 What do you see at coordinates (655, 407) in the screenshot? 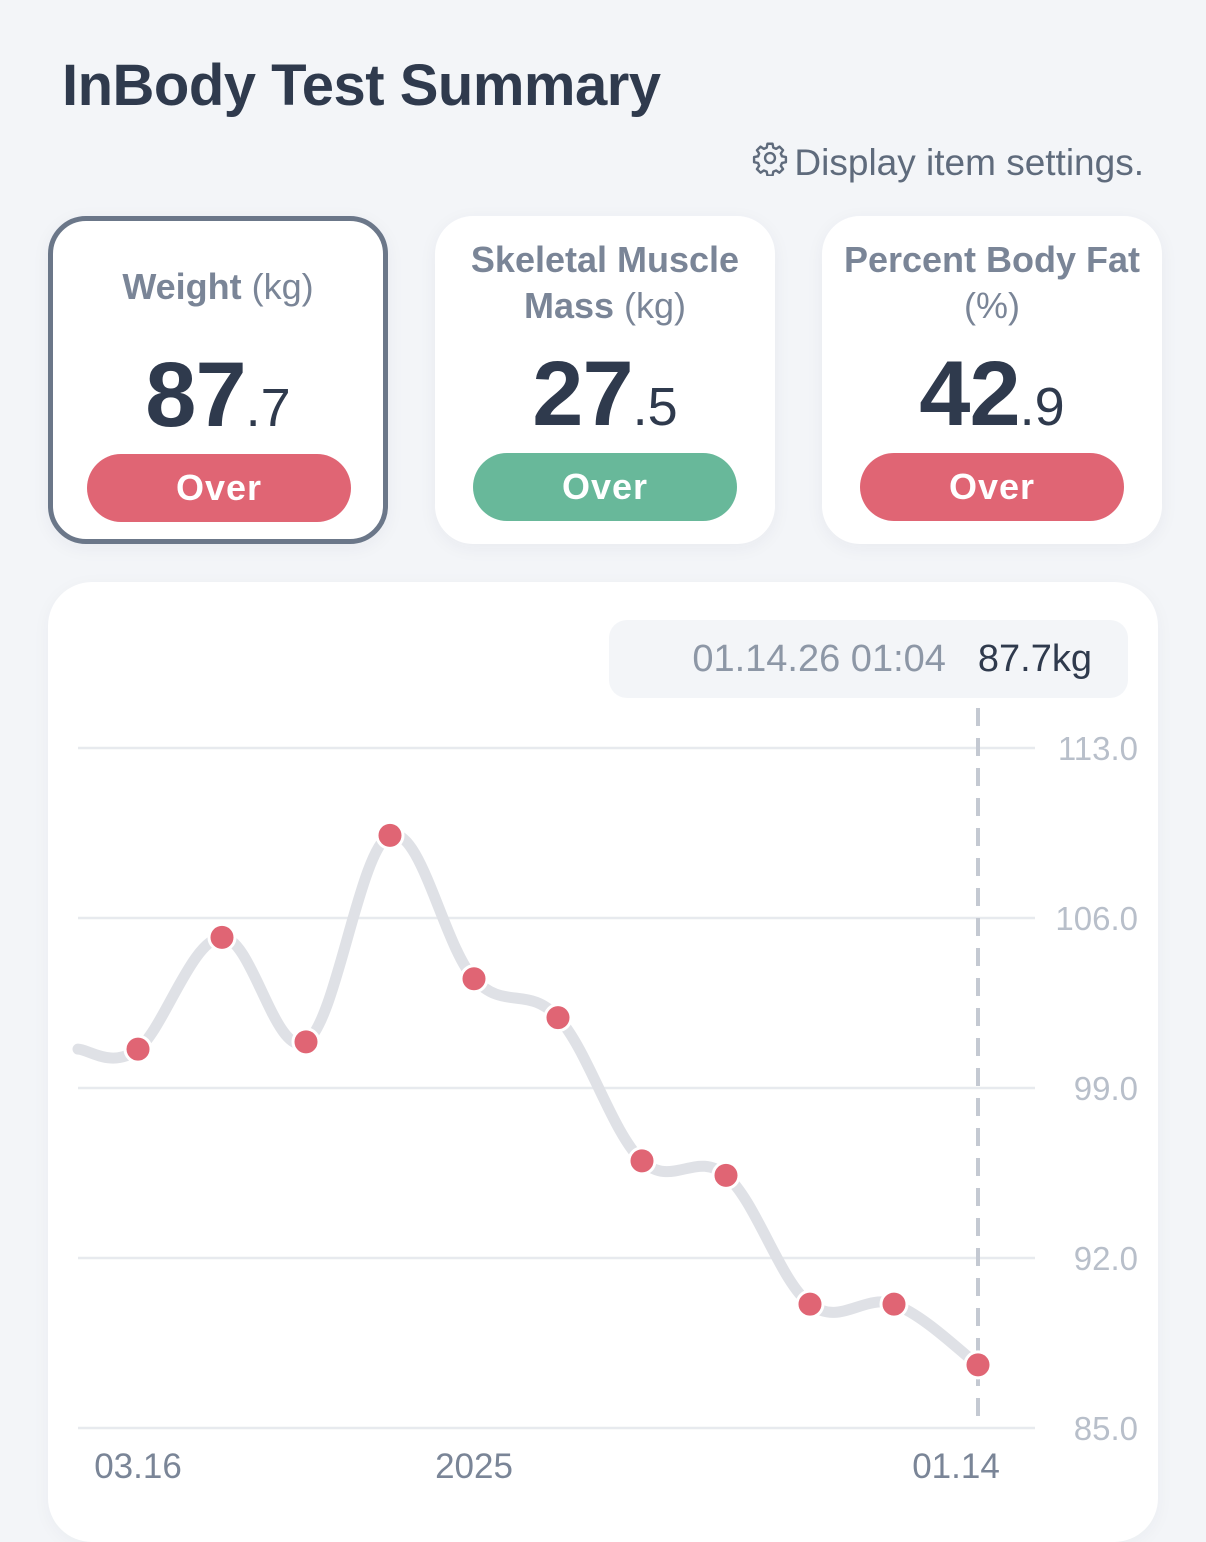
I see `skeletal-muscle-mass-value-dec: .5` at bounding box center [655, 407].